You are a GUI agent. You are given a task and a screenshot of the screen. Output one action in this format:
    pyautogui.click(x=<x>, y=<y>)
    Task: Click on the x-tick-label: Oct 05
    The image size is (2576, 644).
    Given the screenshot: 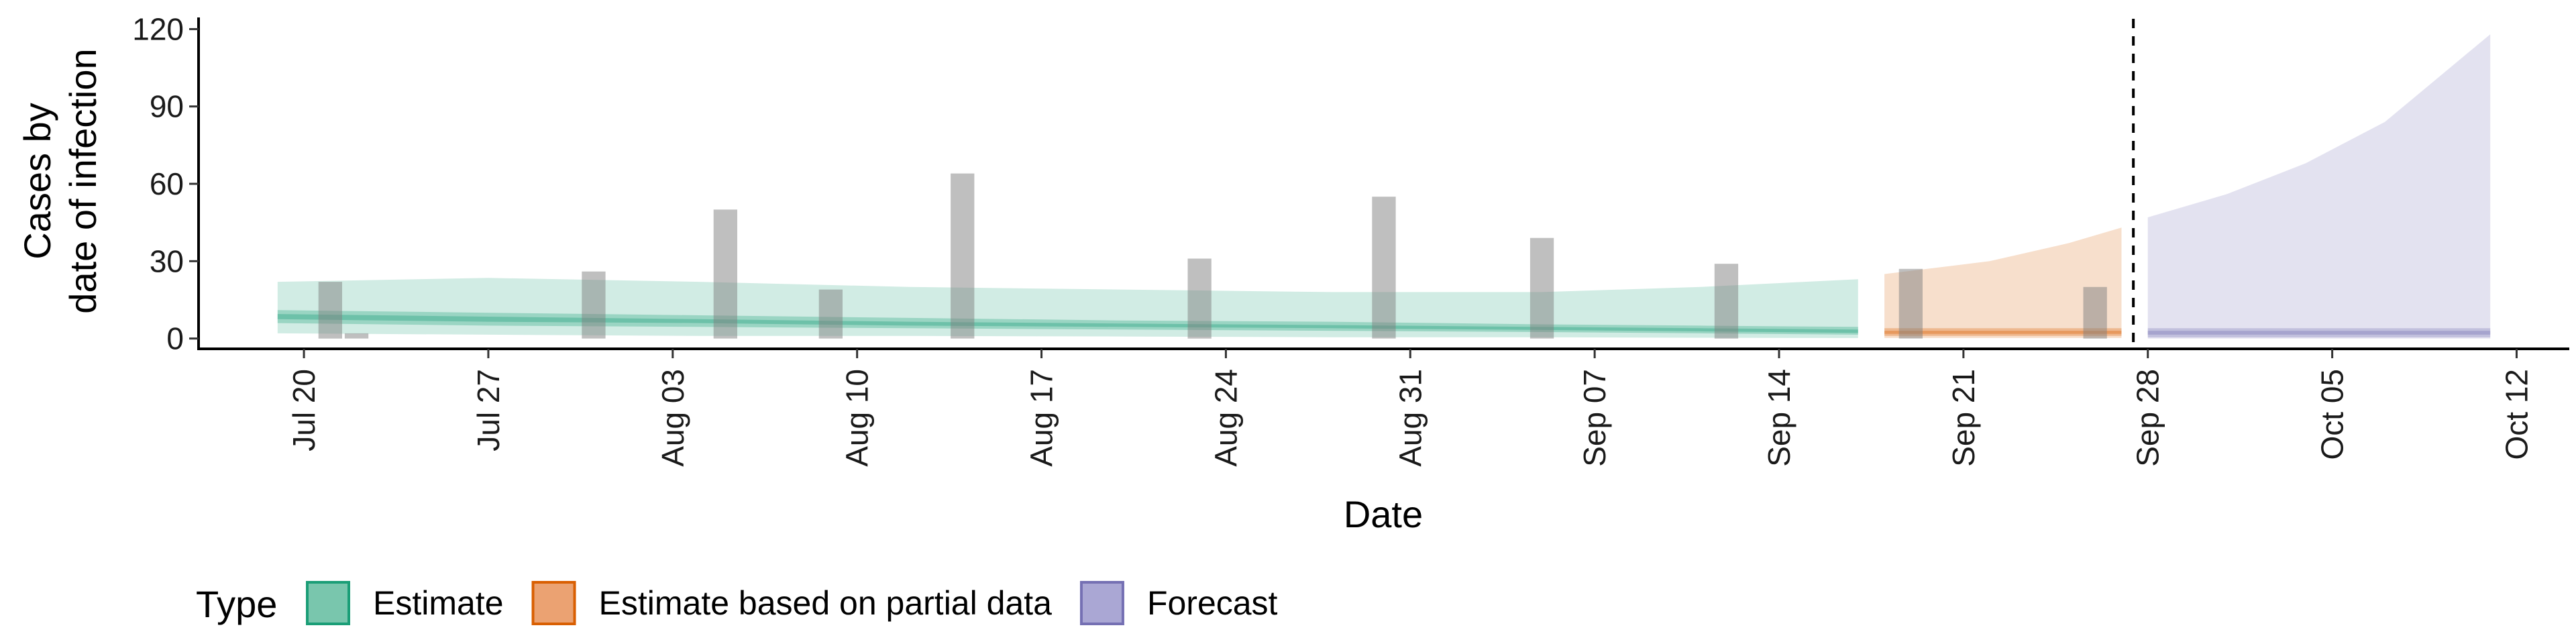 What is the action you would take?
    pyautogui.click(x=2332, y=414)
    